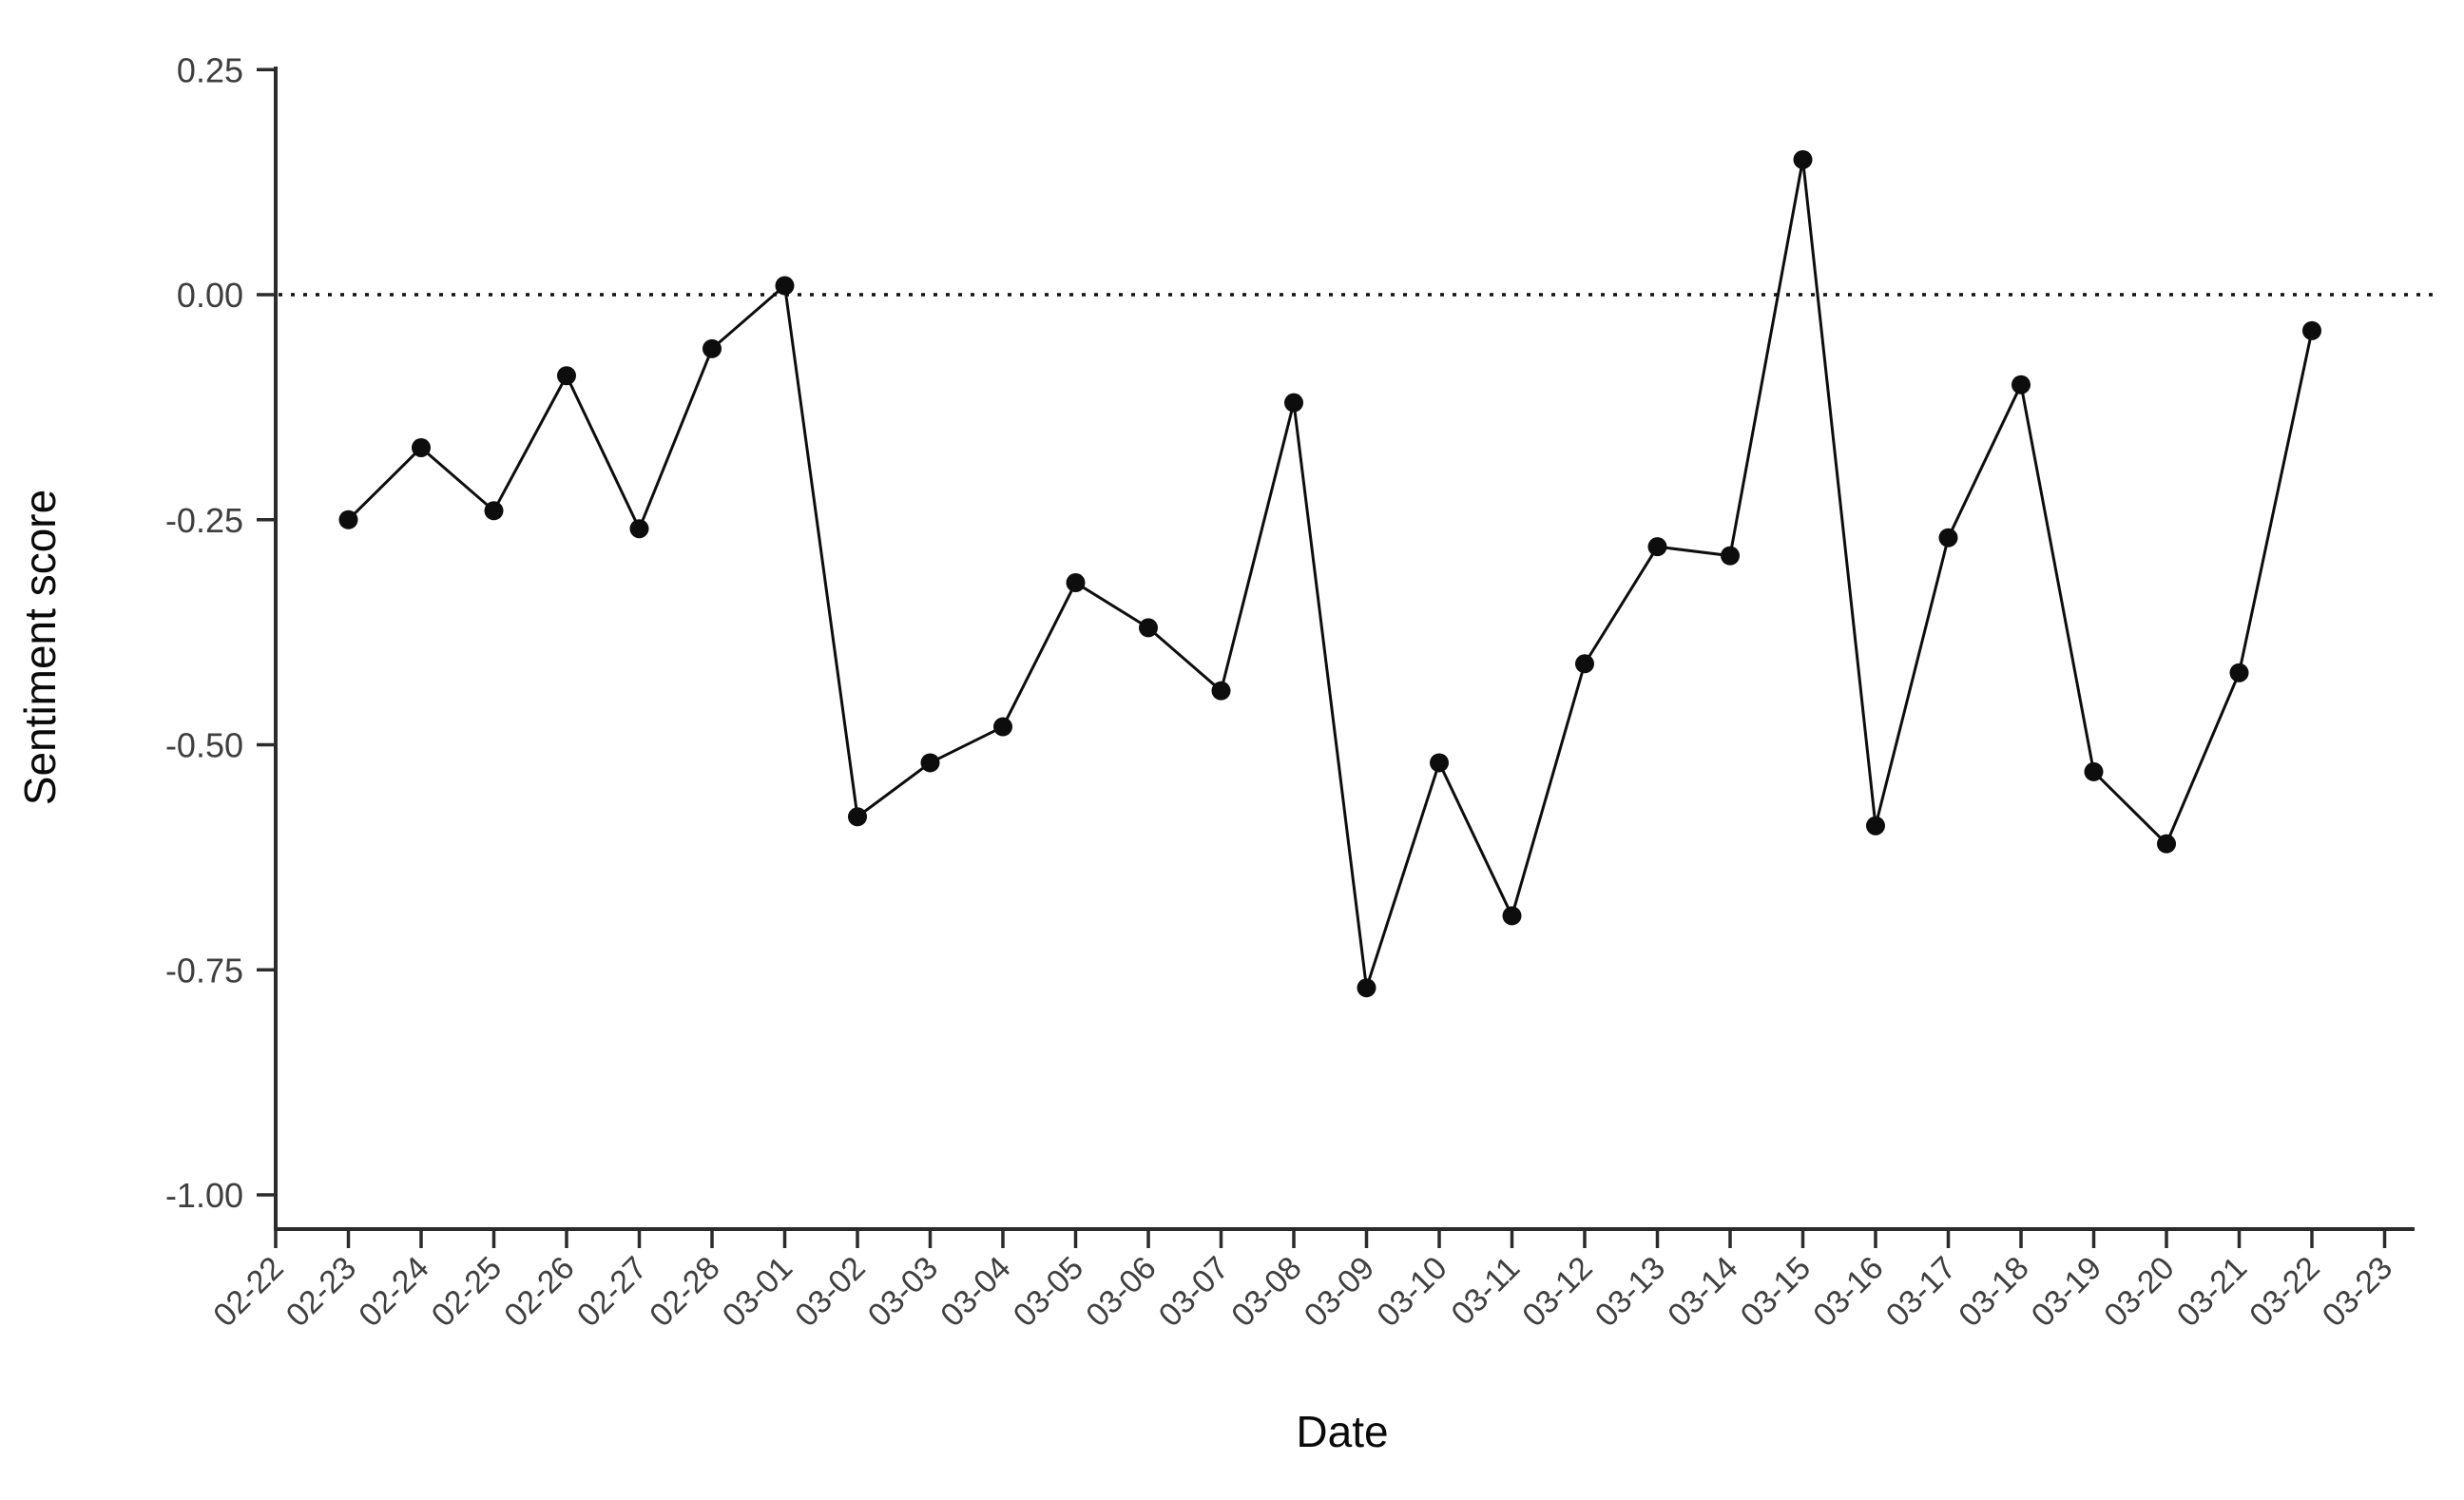  What do you see at coordinates (2139, 1292) in the screenshot?
I see `x-tick-label: 03-20` at bounding box center [2139, 1292].